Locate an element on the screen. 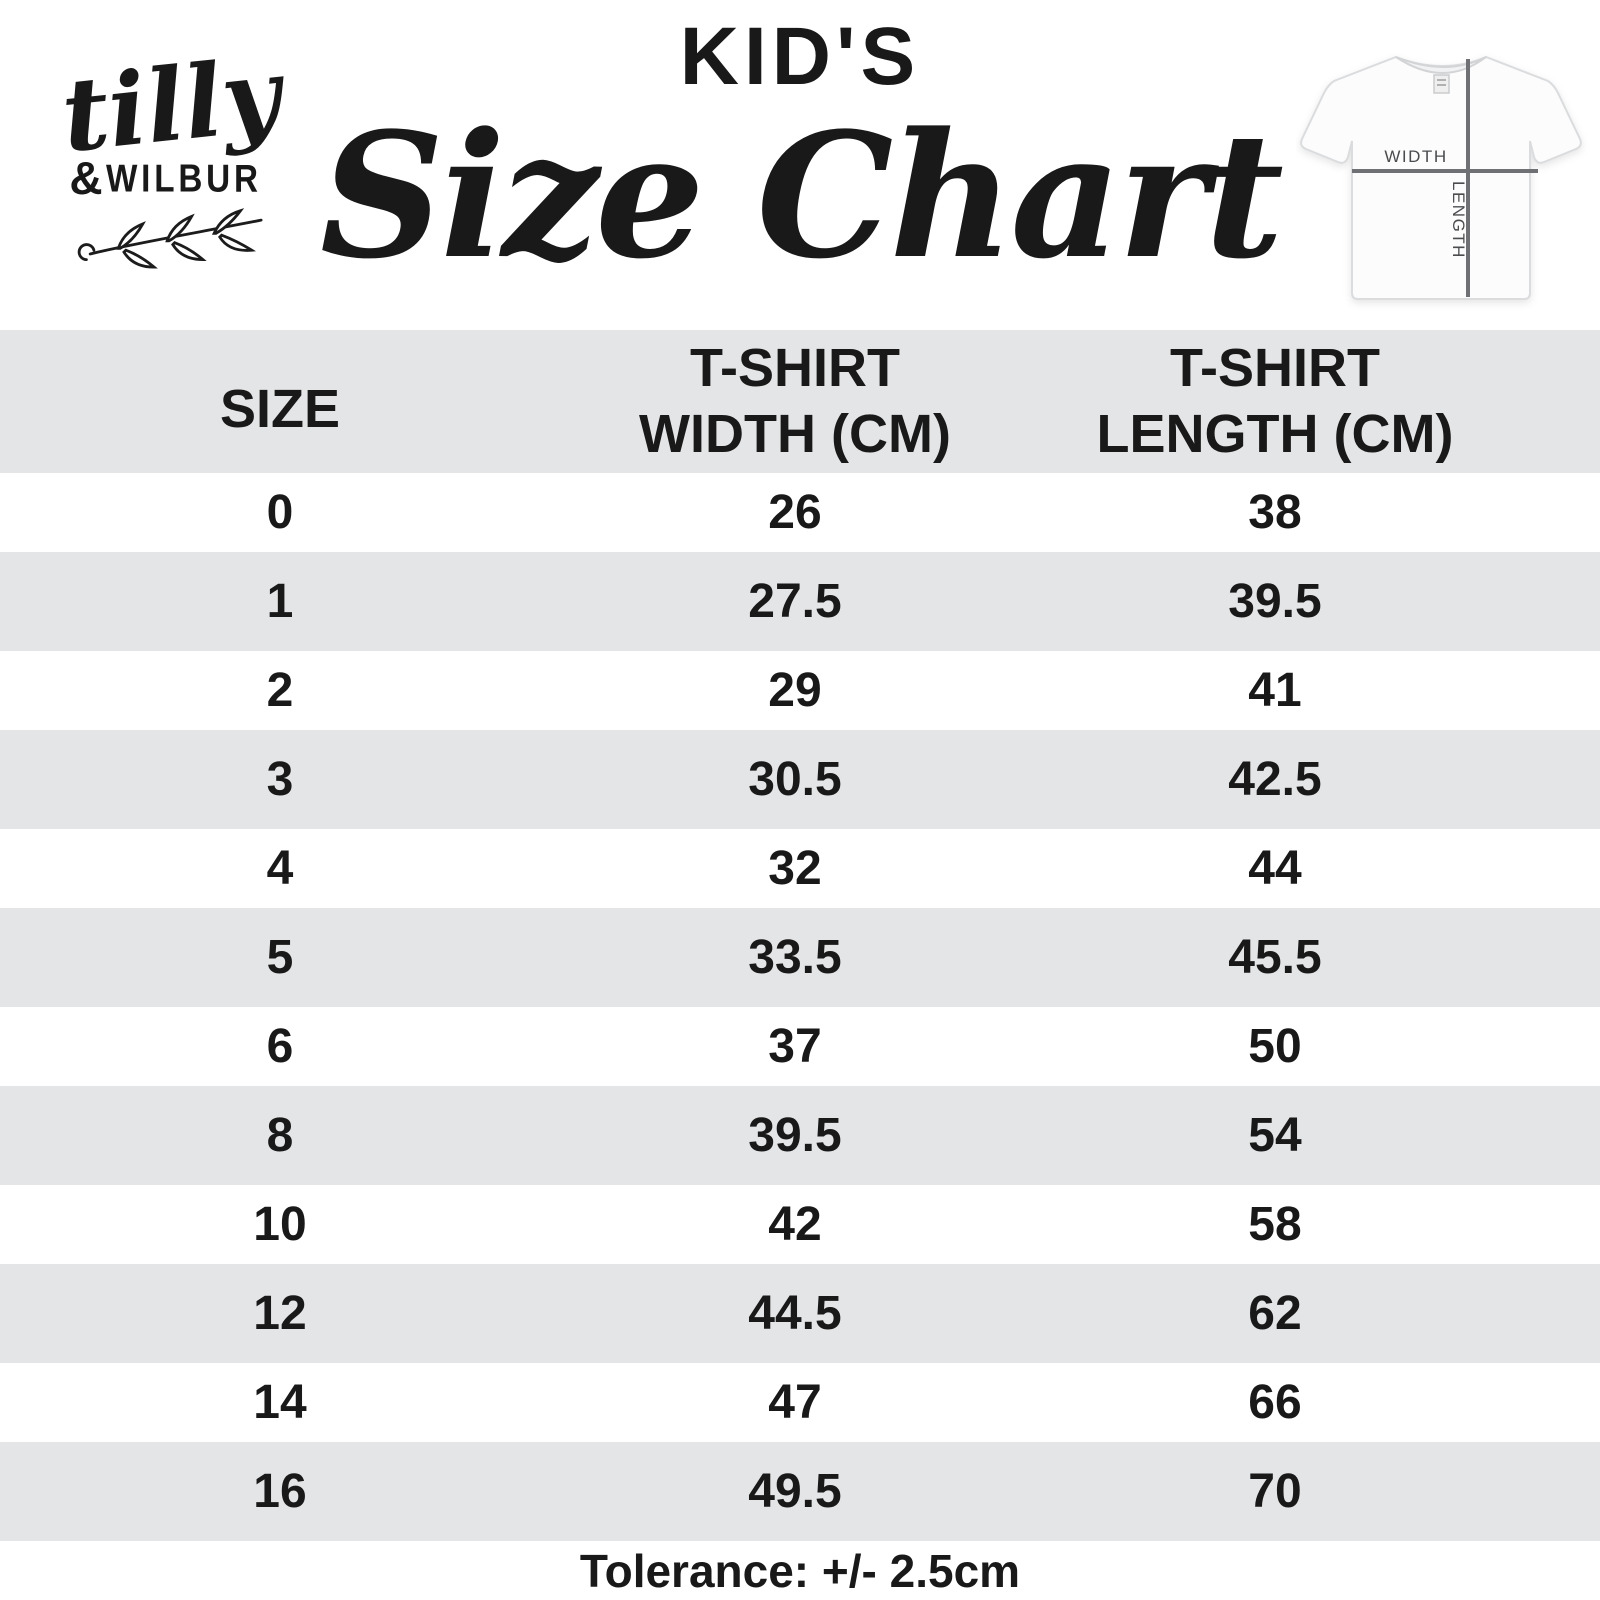 This screenshot has width=1600, height=1600. size-value: 2 is located at coordinates (280, 690).